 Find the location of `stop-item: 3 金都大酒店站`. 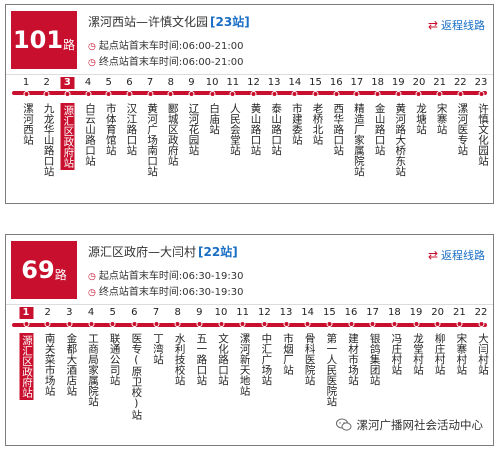

stop-item: 3 金都大酒店站 is located at coordinates (69, 351).